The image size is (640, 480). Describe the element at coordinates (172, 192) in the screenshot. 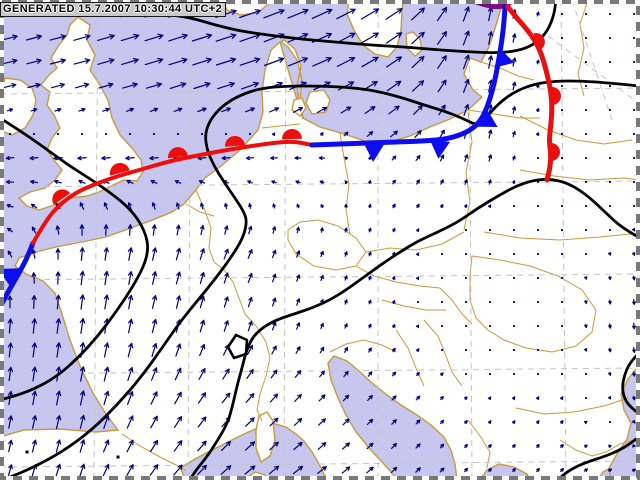

I see `main-warm-front` at that location.